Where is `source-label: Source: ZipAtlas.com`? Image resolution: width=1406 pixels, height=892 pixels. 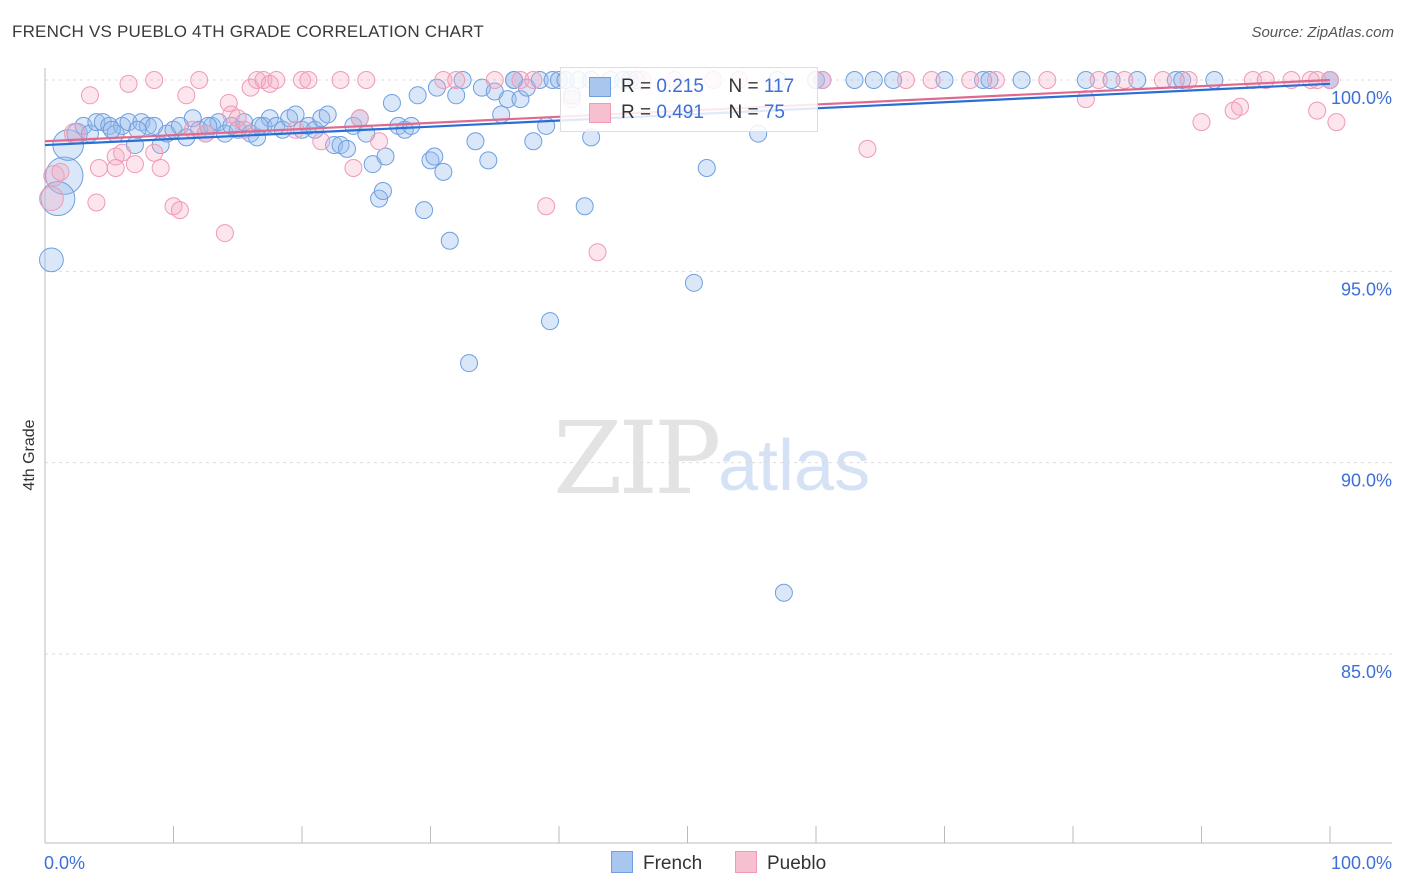
source-label: Source: ZipAtlas.com is located at coordinates (1322, 32).